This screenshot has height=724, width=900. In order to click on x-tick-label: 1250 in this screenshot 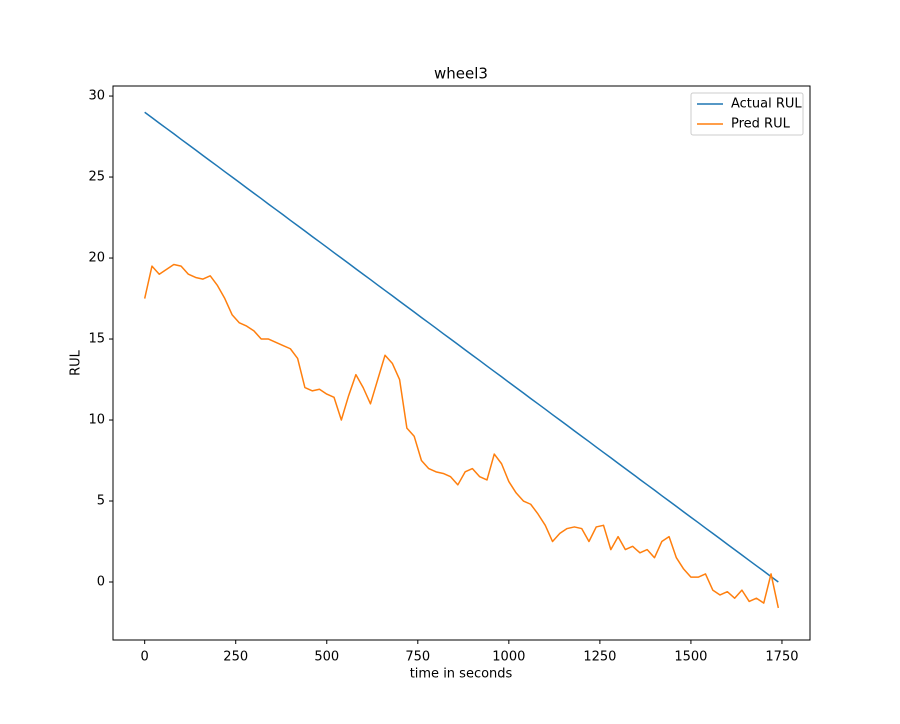, I will do `click(599, 657)`.